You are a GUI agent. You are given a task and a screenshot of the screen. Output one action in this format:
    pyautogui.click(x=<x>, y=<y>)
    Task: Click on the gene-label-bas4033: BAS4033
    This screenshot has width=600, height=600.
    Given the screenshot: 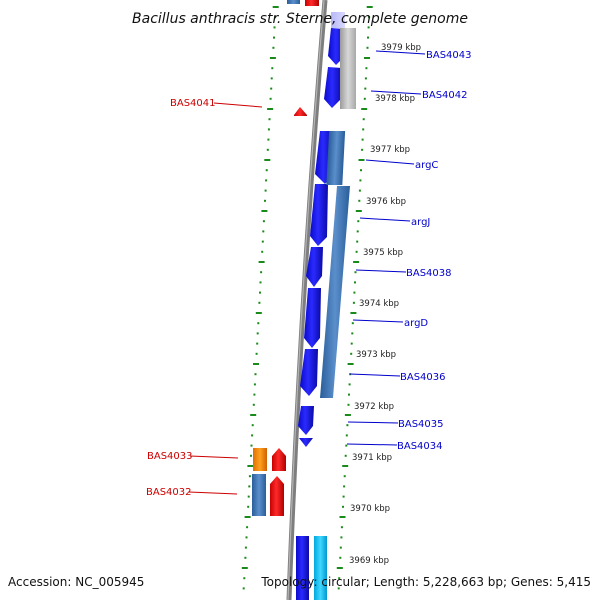 What is the action you would take?
    pyautogui.click(x=170, y=456)
    